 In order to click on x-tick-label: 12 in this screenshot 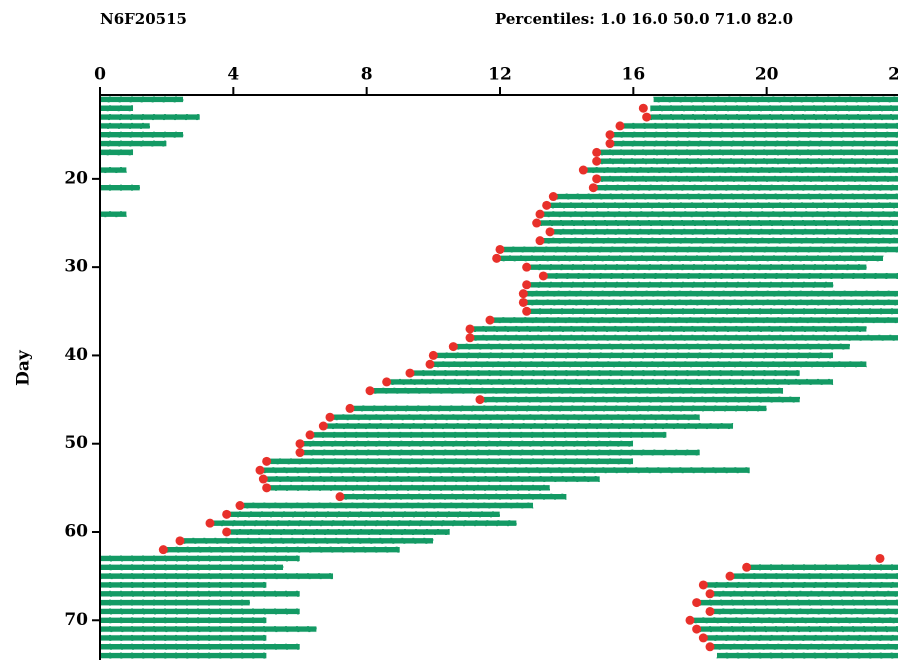, I will do `click(500, 75)`.